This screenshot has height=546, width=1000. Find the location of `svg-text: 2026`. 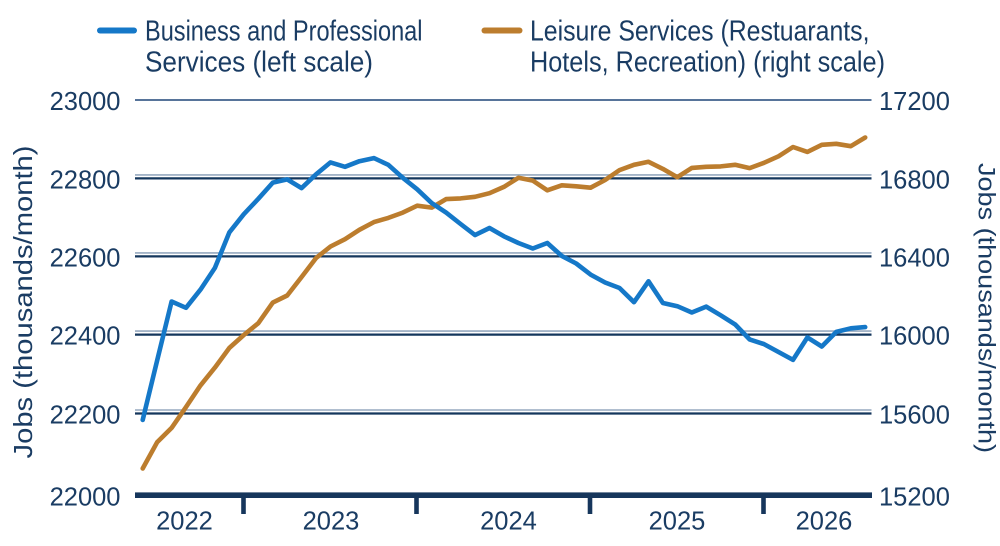

svg-text: 2026 is located at coordinates (824, 522).